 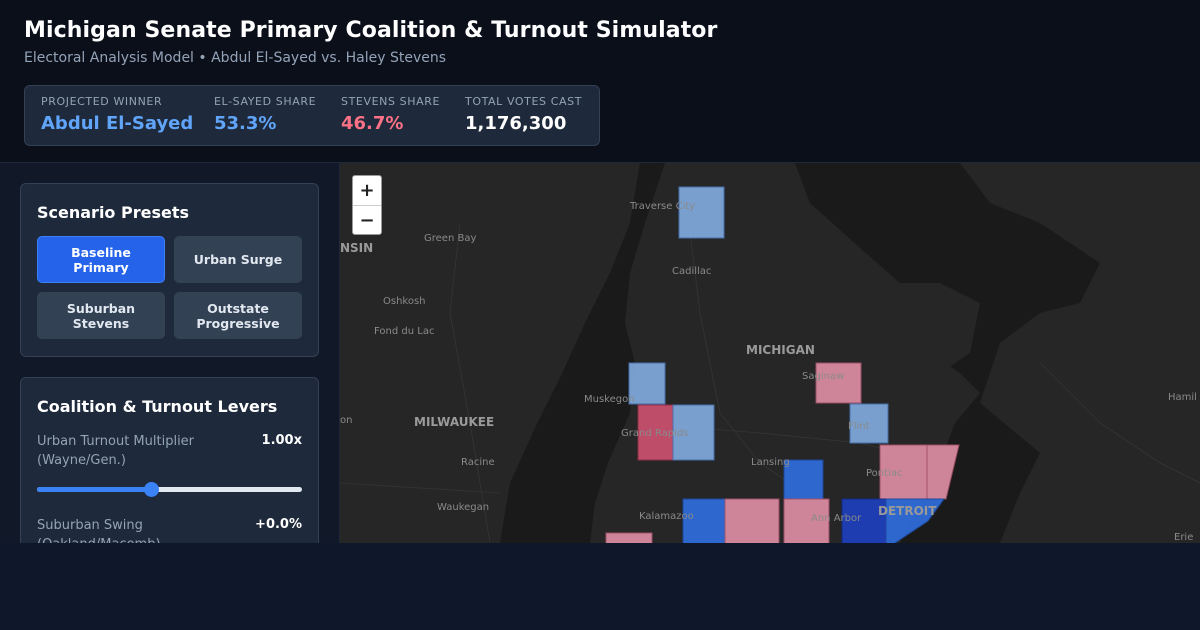 What do you see at coordinates (629, 537) in the screenshot?
I see `county-allegan` at bounding box center [629, 537].